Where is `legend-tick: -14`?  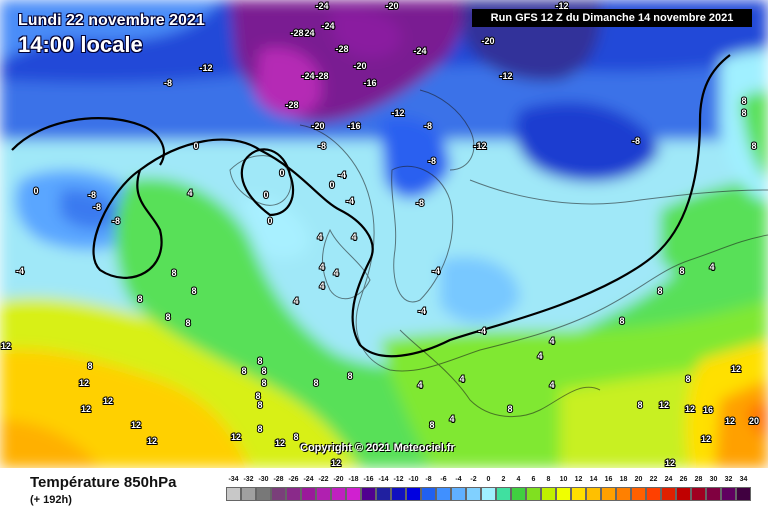
legend-tick: -14 is located at coordinates (383, 479).